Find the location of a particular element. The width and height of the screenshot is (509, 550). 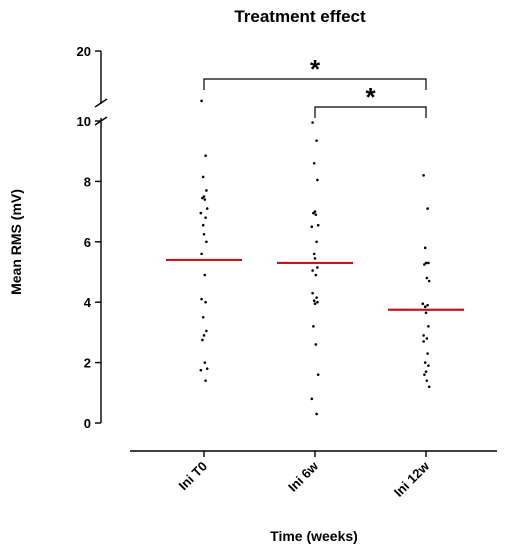

chart-title: Treatment effect is located at coordinates (300, 16).